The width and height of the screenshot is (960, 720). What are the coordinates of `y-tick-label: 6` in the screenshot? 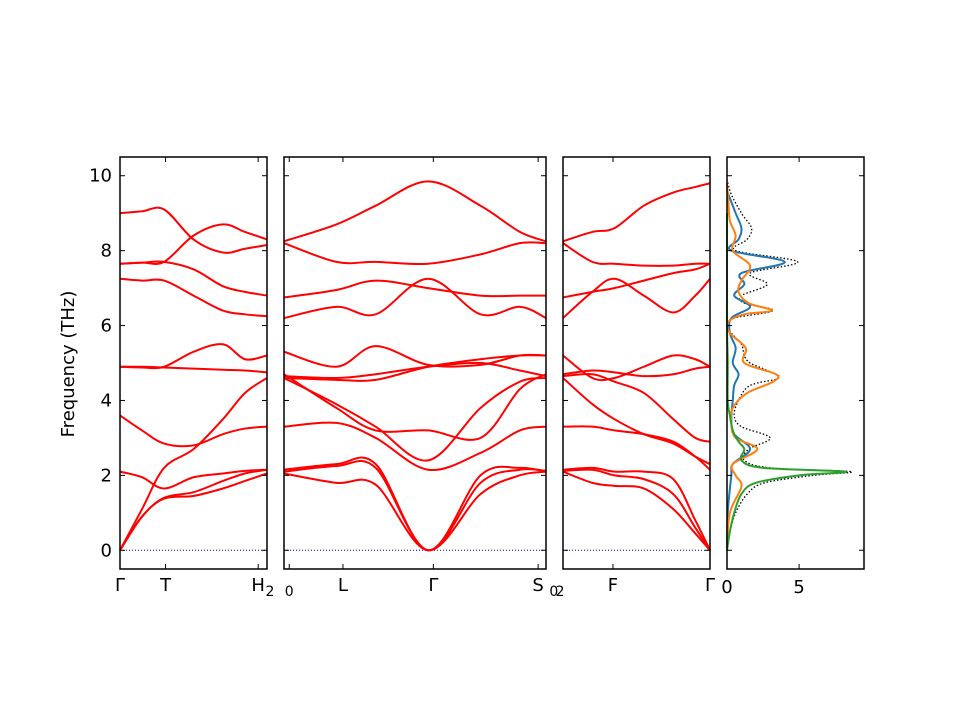 It's located at (106, 326).